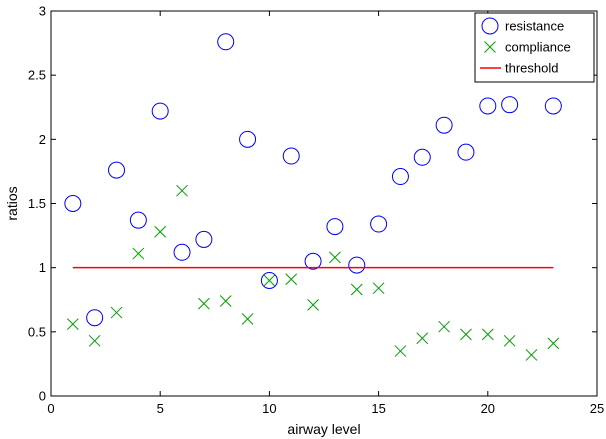  I want to click on y-axis-label: ratios, so click(12, 203).